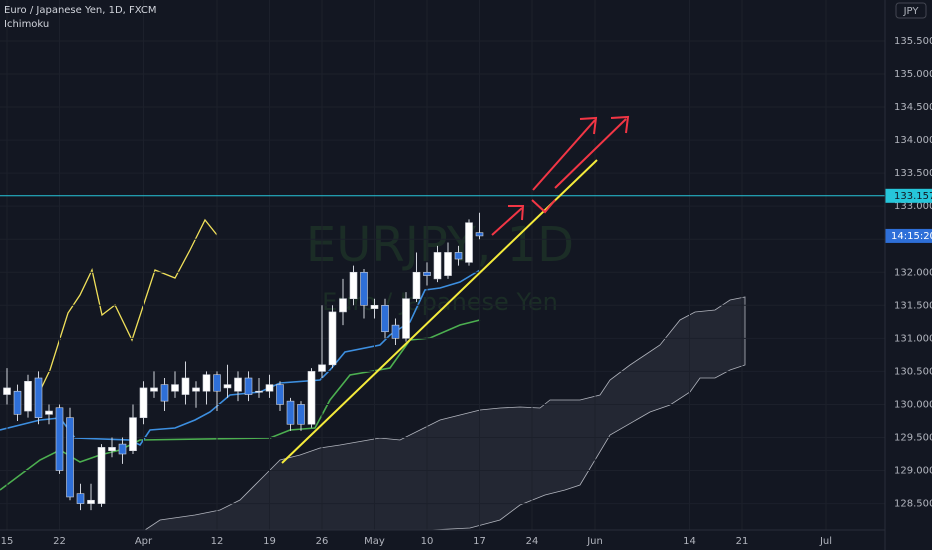 Image resolution: width=932 pixels, height=550 pixels. Describe the element at coordinates (913, 272) in the screenshot. I see `y-tick-label: 132.000` at that location.